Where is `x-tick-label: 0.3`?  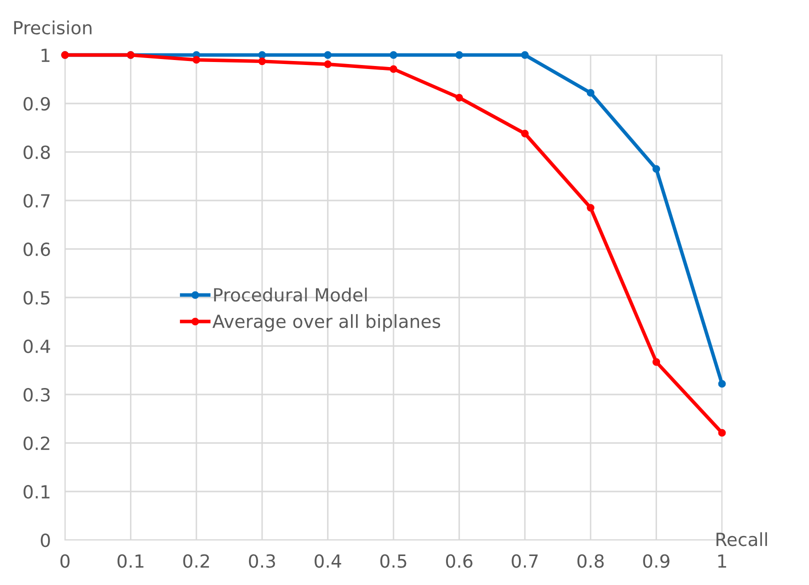
x-tick-label: 0.3 is located at coordinates (262, 561).